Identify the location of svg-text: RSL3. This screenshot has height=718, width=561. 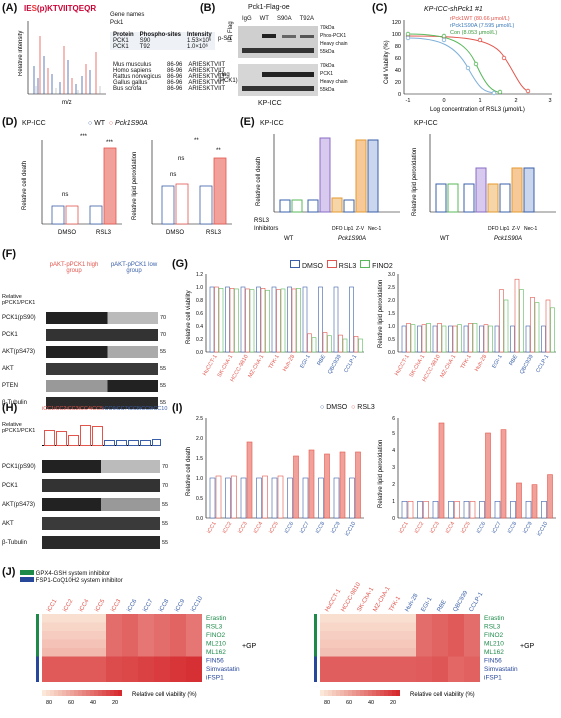
(214, 233).